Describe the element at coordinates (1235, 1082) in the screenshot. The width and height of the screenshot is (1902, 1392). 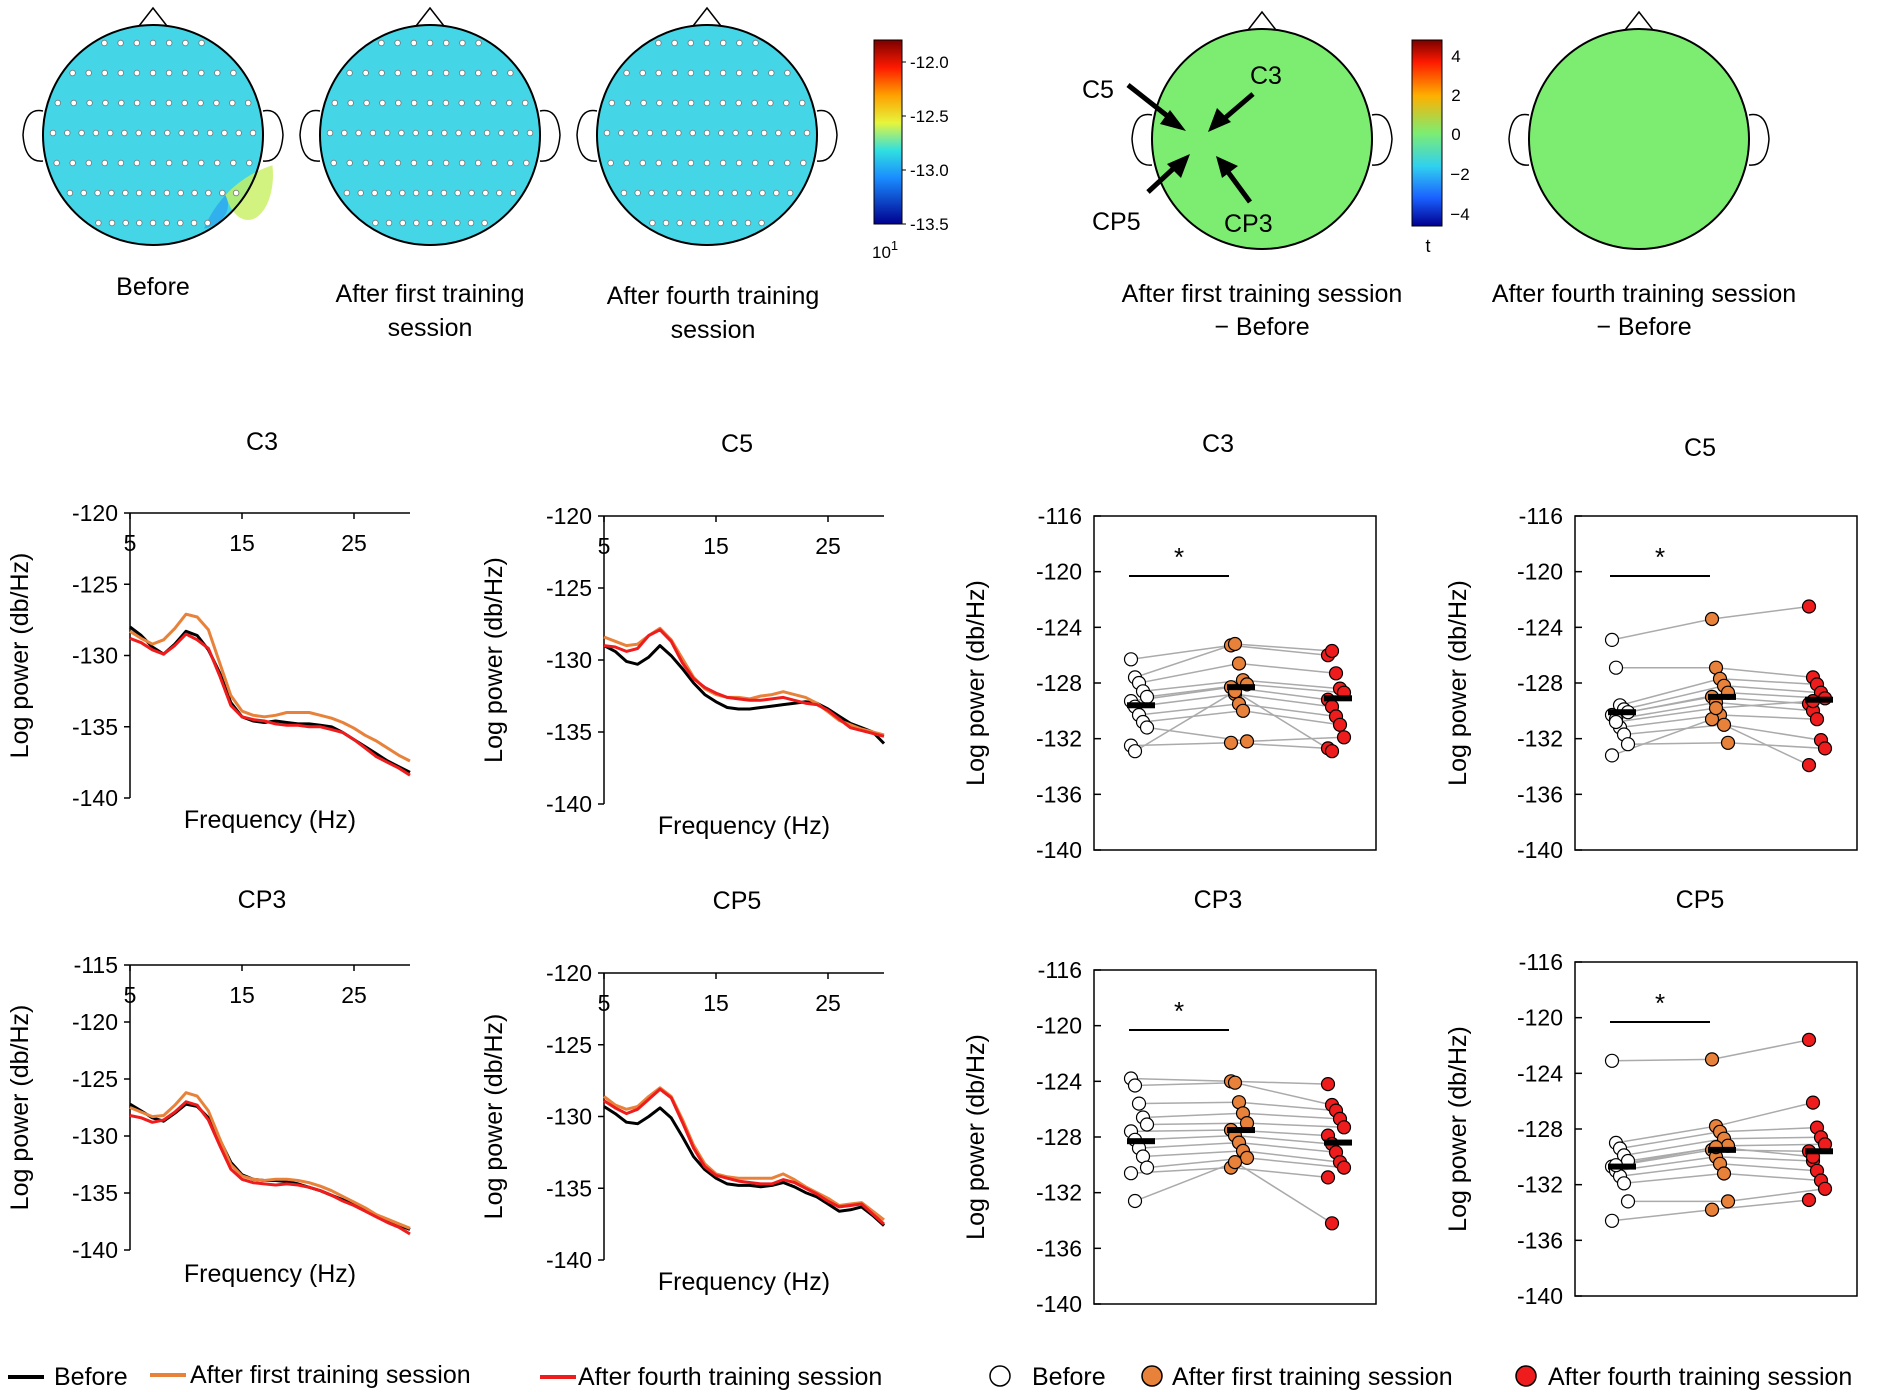
I see `data-point-first` at that location.